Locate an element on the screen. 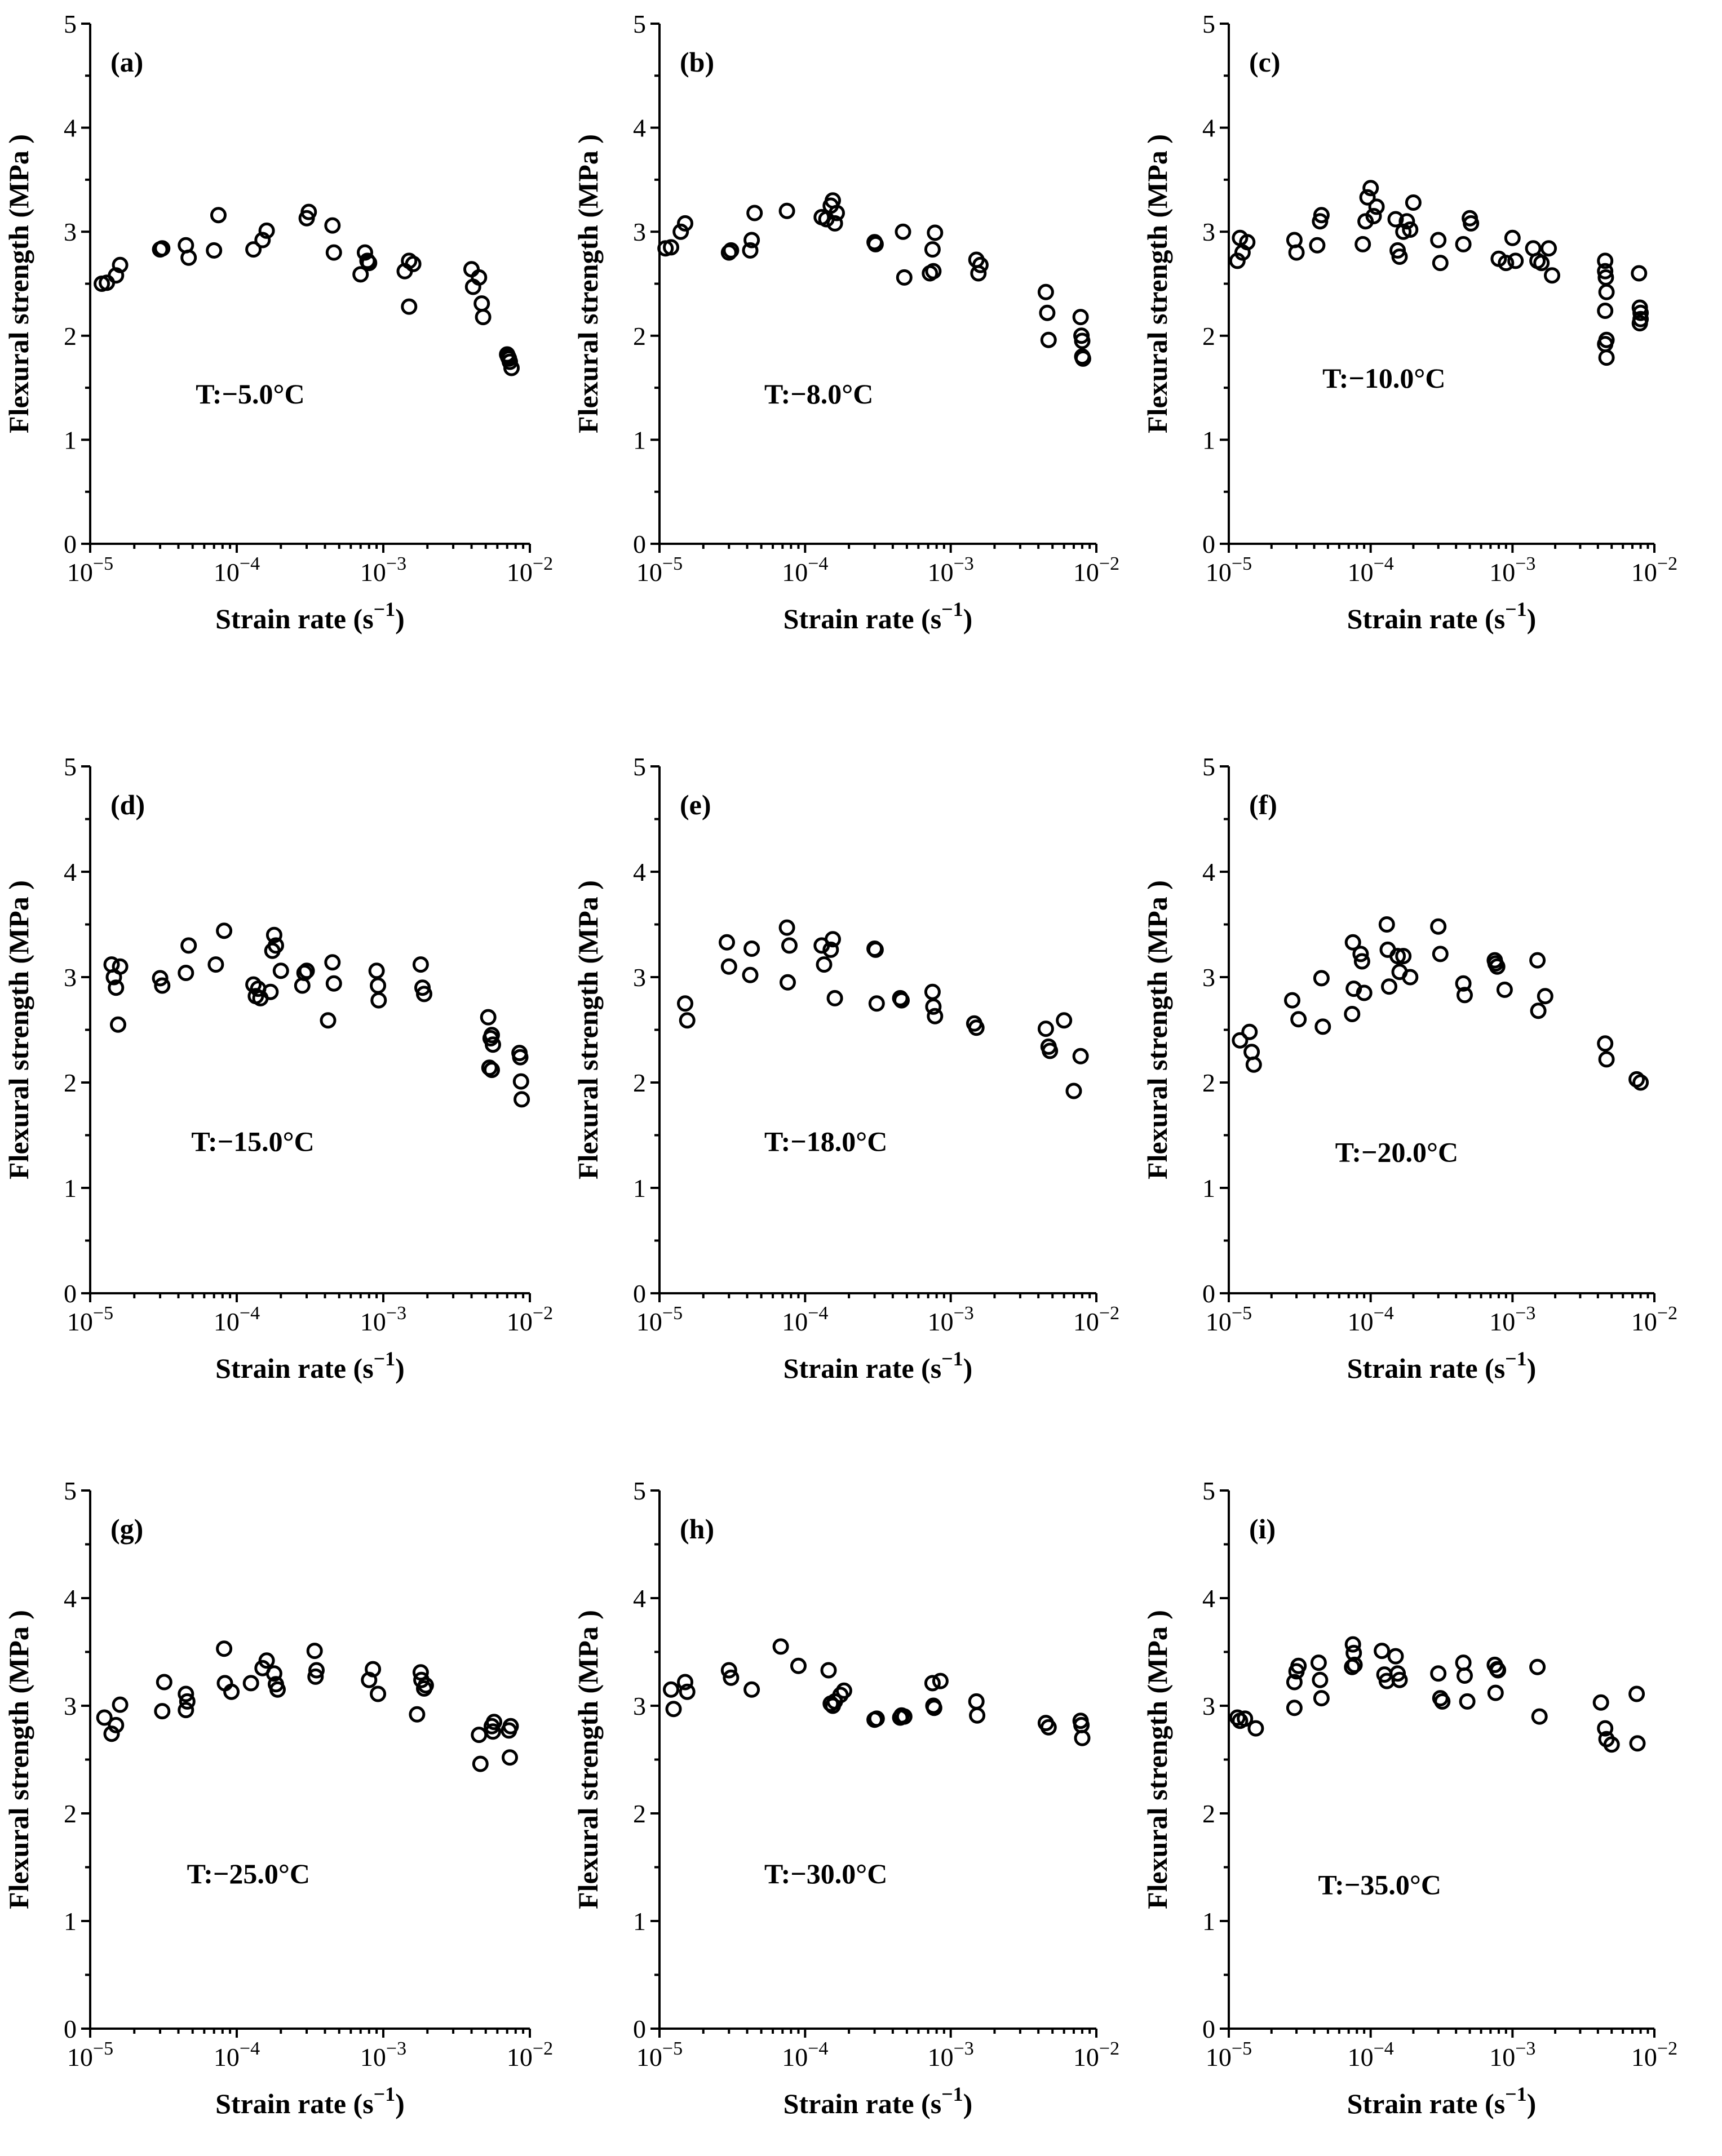 This screenshot has height=2156, width=1722. panel-label: (d) is located at coordinates (127, 804).